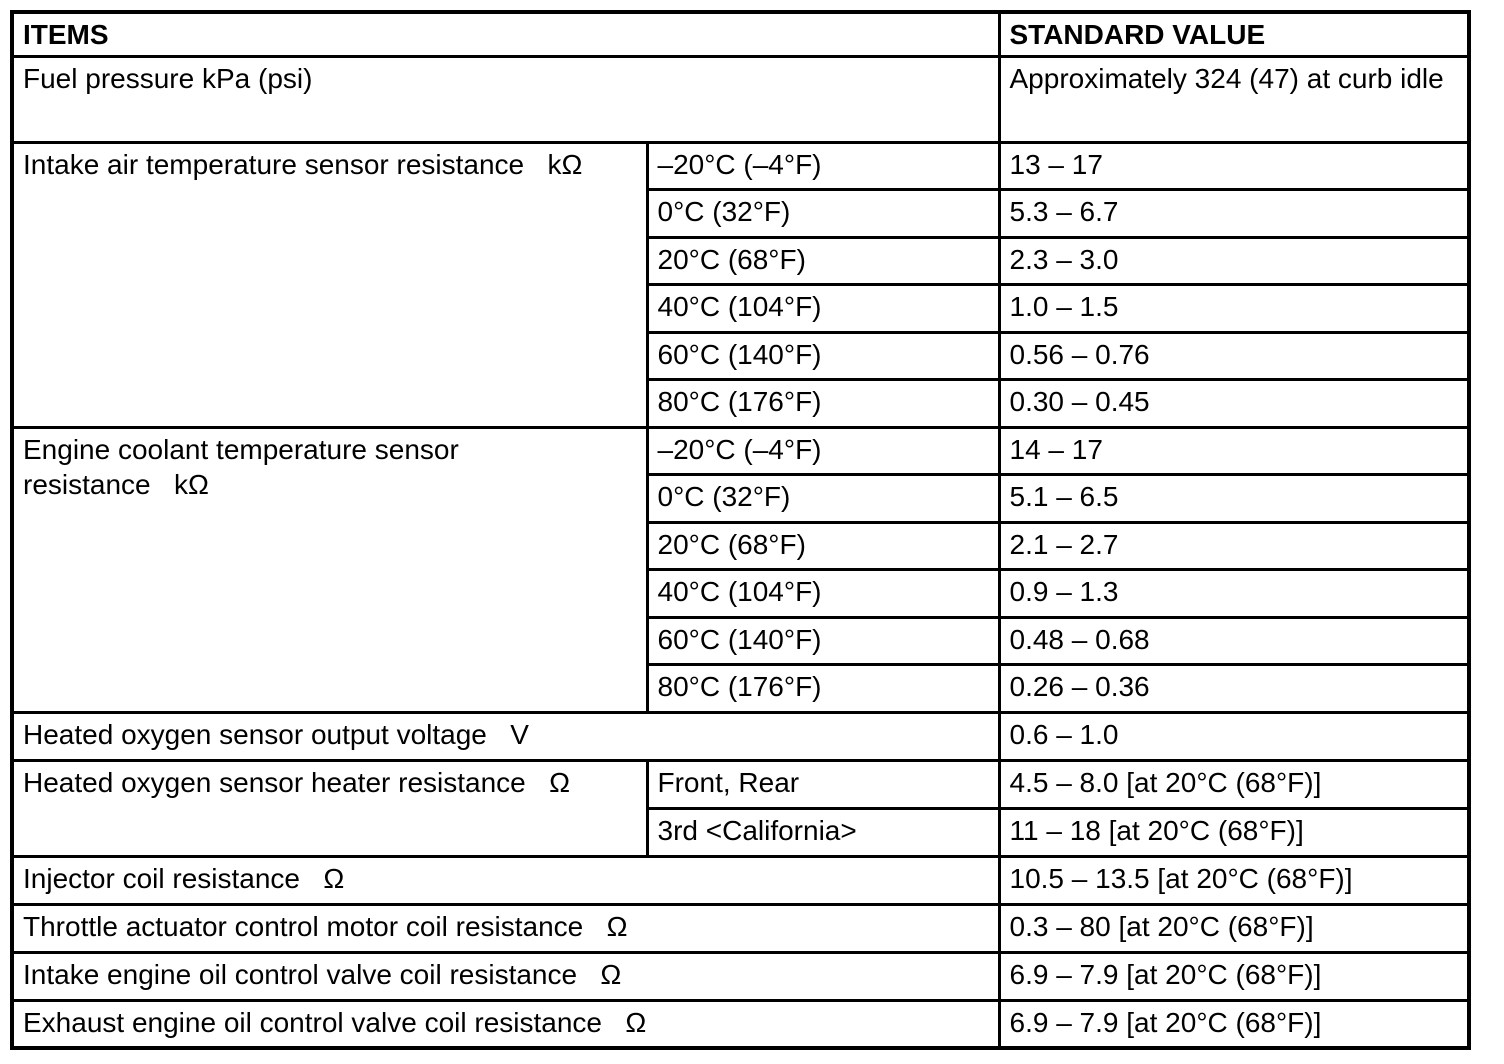  I want to click on value-coolant-temp-3: 0.9 – 1.3, so click(1234, 593).